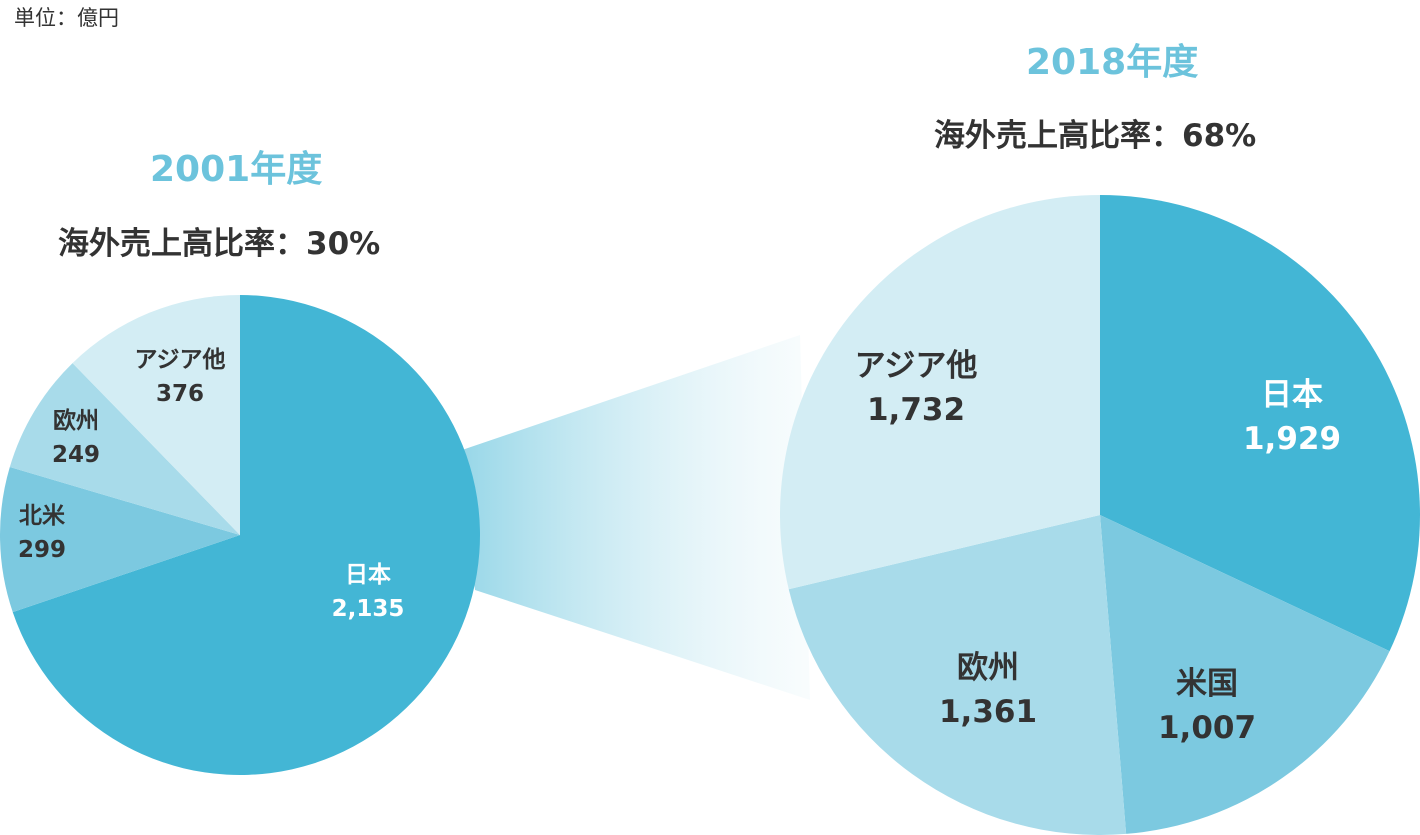 Image resolution: width=1420 pixels, height=835 pixels. I want to click on slice-value-0-2: 249, so click(76, 455).